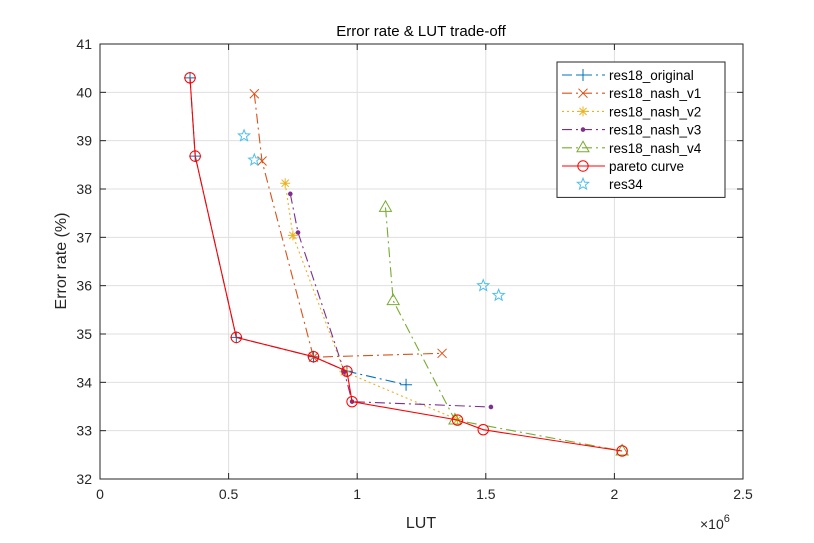 The height and width of the screenshot is (543, 814). I want to click on x-exponent-base: ×10, so click(712, 524).